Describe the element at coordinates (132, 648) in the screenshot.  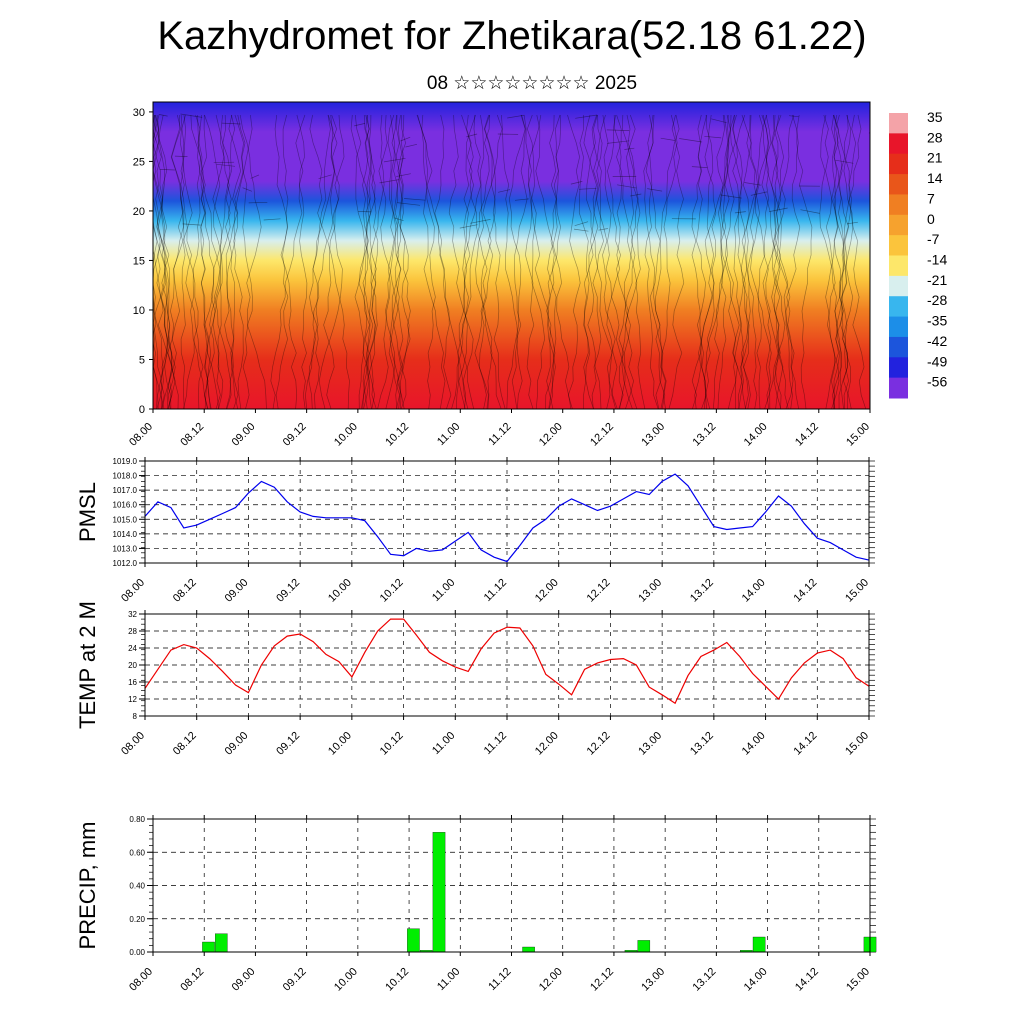
I see `y-tick-label: 24` at that location.